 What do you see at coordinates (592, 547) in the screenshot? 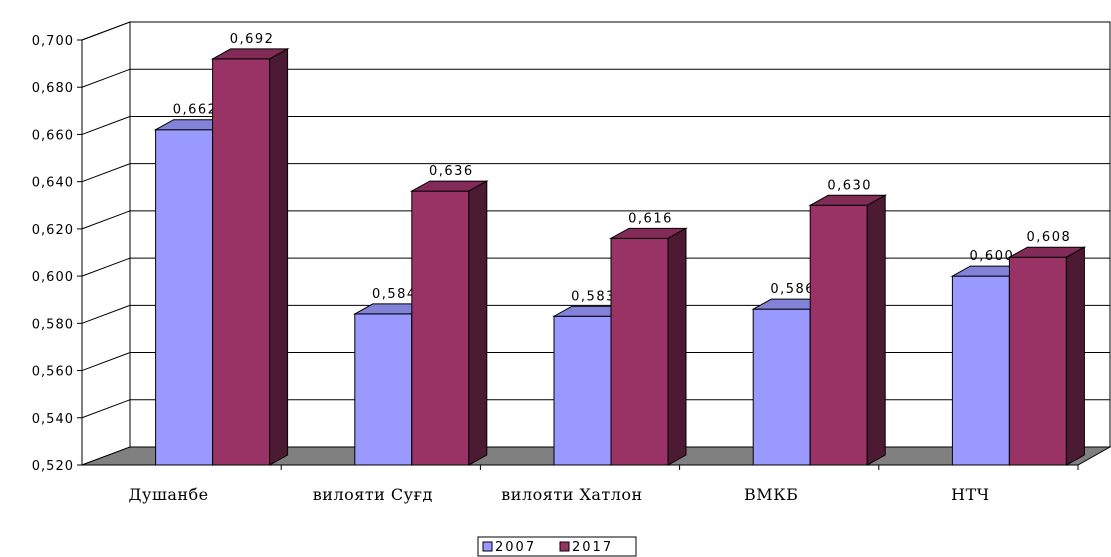
I see `legend-label: 2017` at bounding box center [592, 547].